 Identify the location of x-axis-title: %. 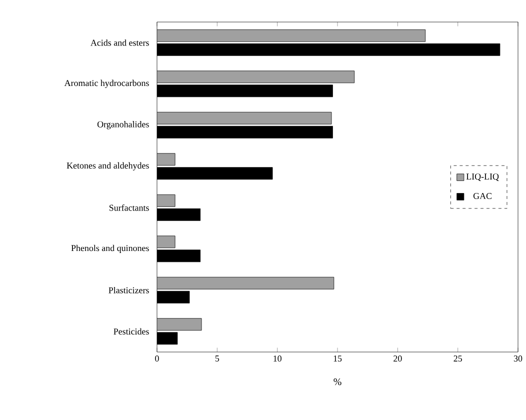
(338, 382).